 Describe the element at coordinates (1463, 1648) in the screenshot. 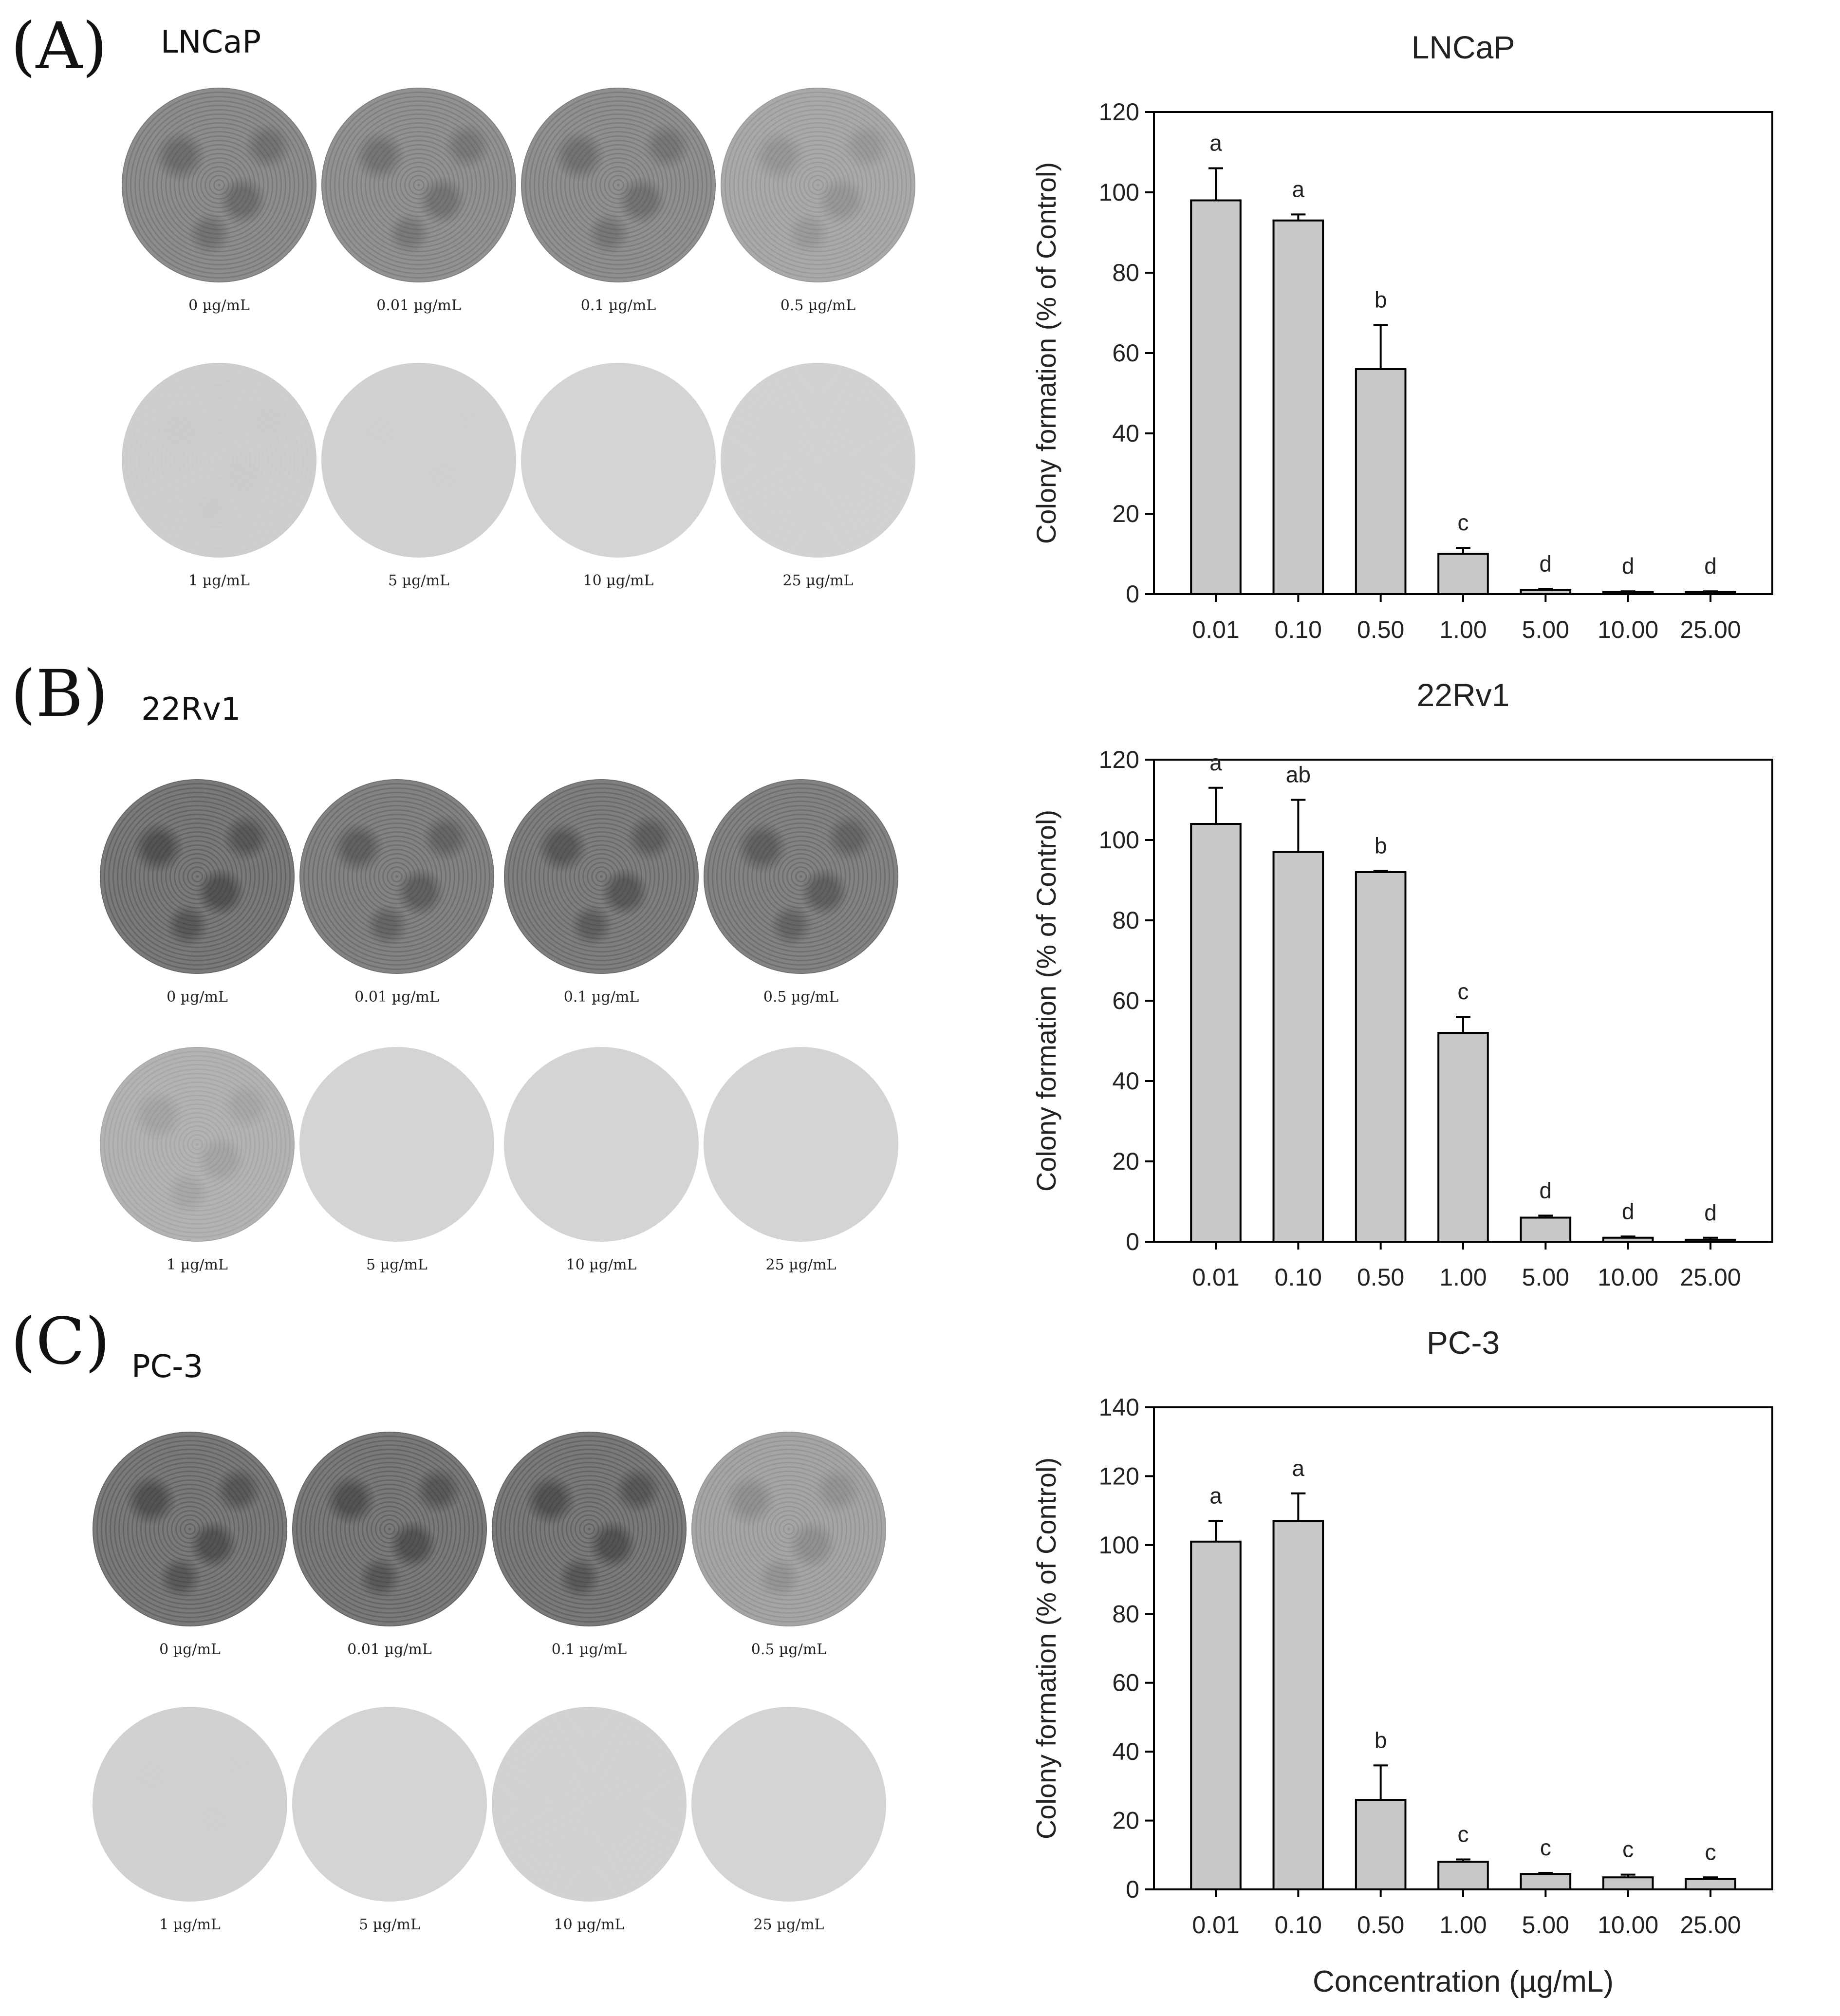

I see `plot-frame` at that location.